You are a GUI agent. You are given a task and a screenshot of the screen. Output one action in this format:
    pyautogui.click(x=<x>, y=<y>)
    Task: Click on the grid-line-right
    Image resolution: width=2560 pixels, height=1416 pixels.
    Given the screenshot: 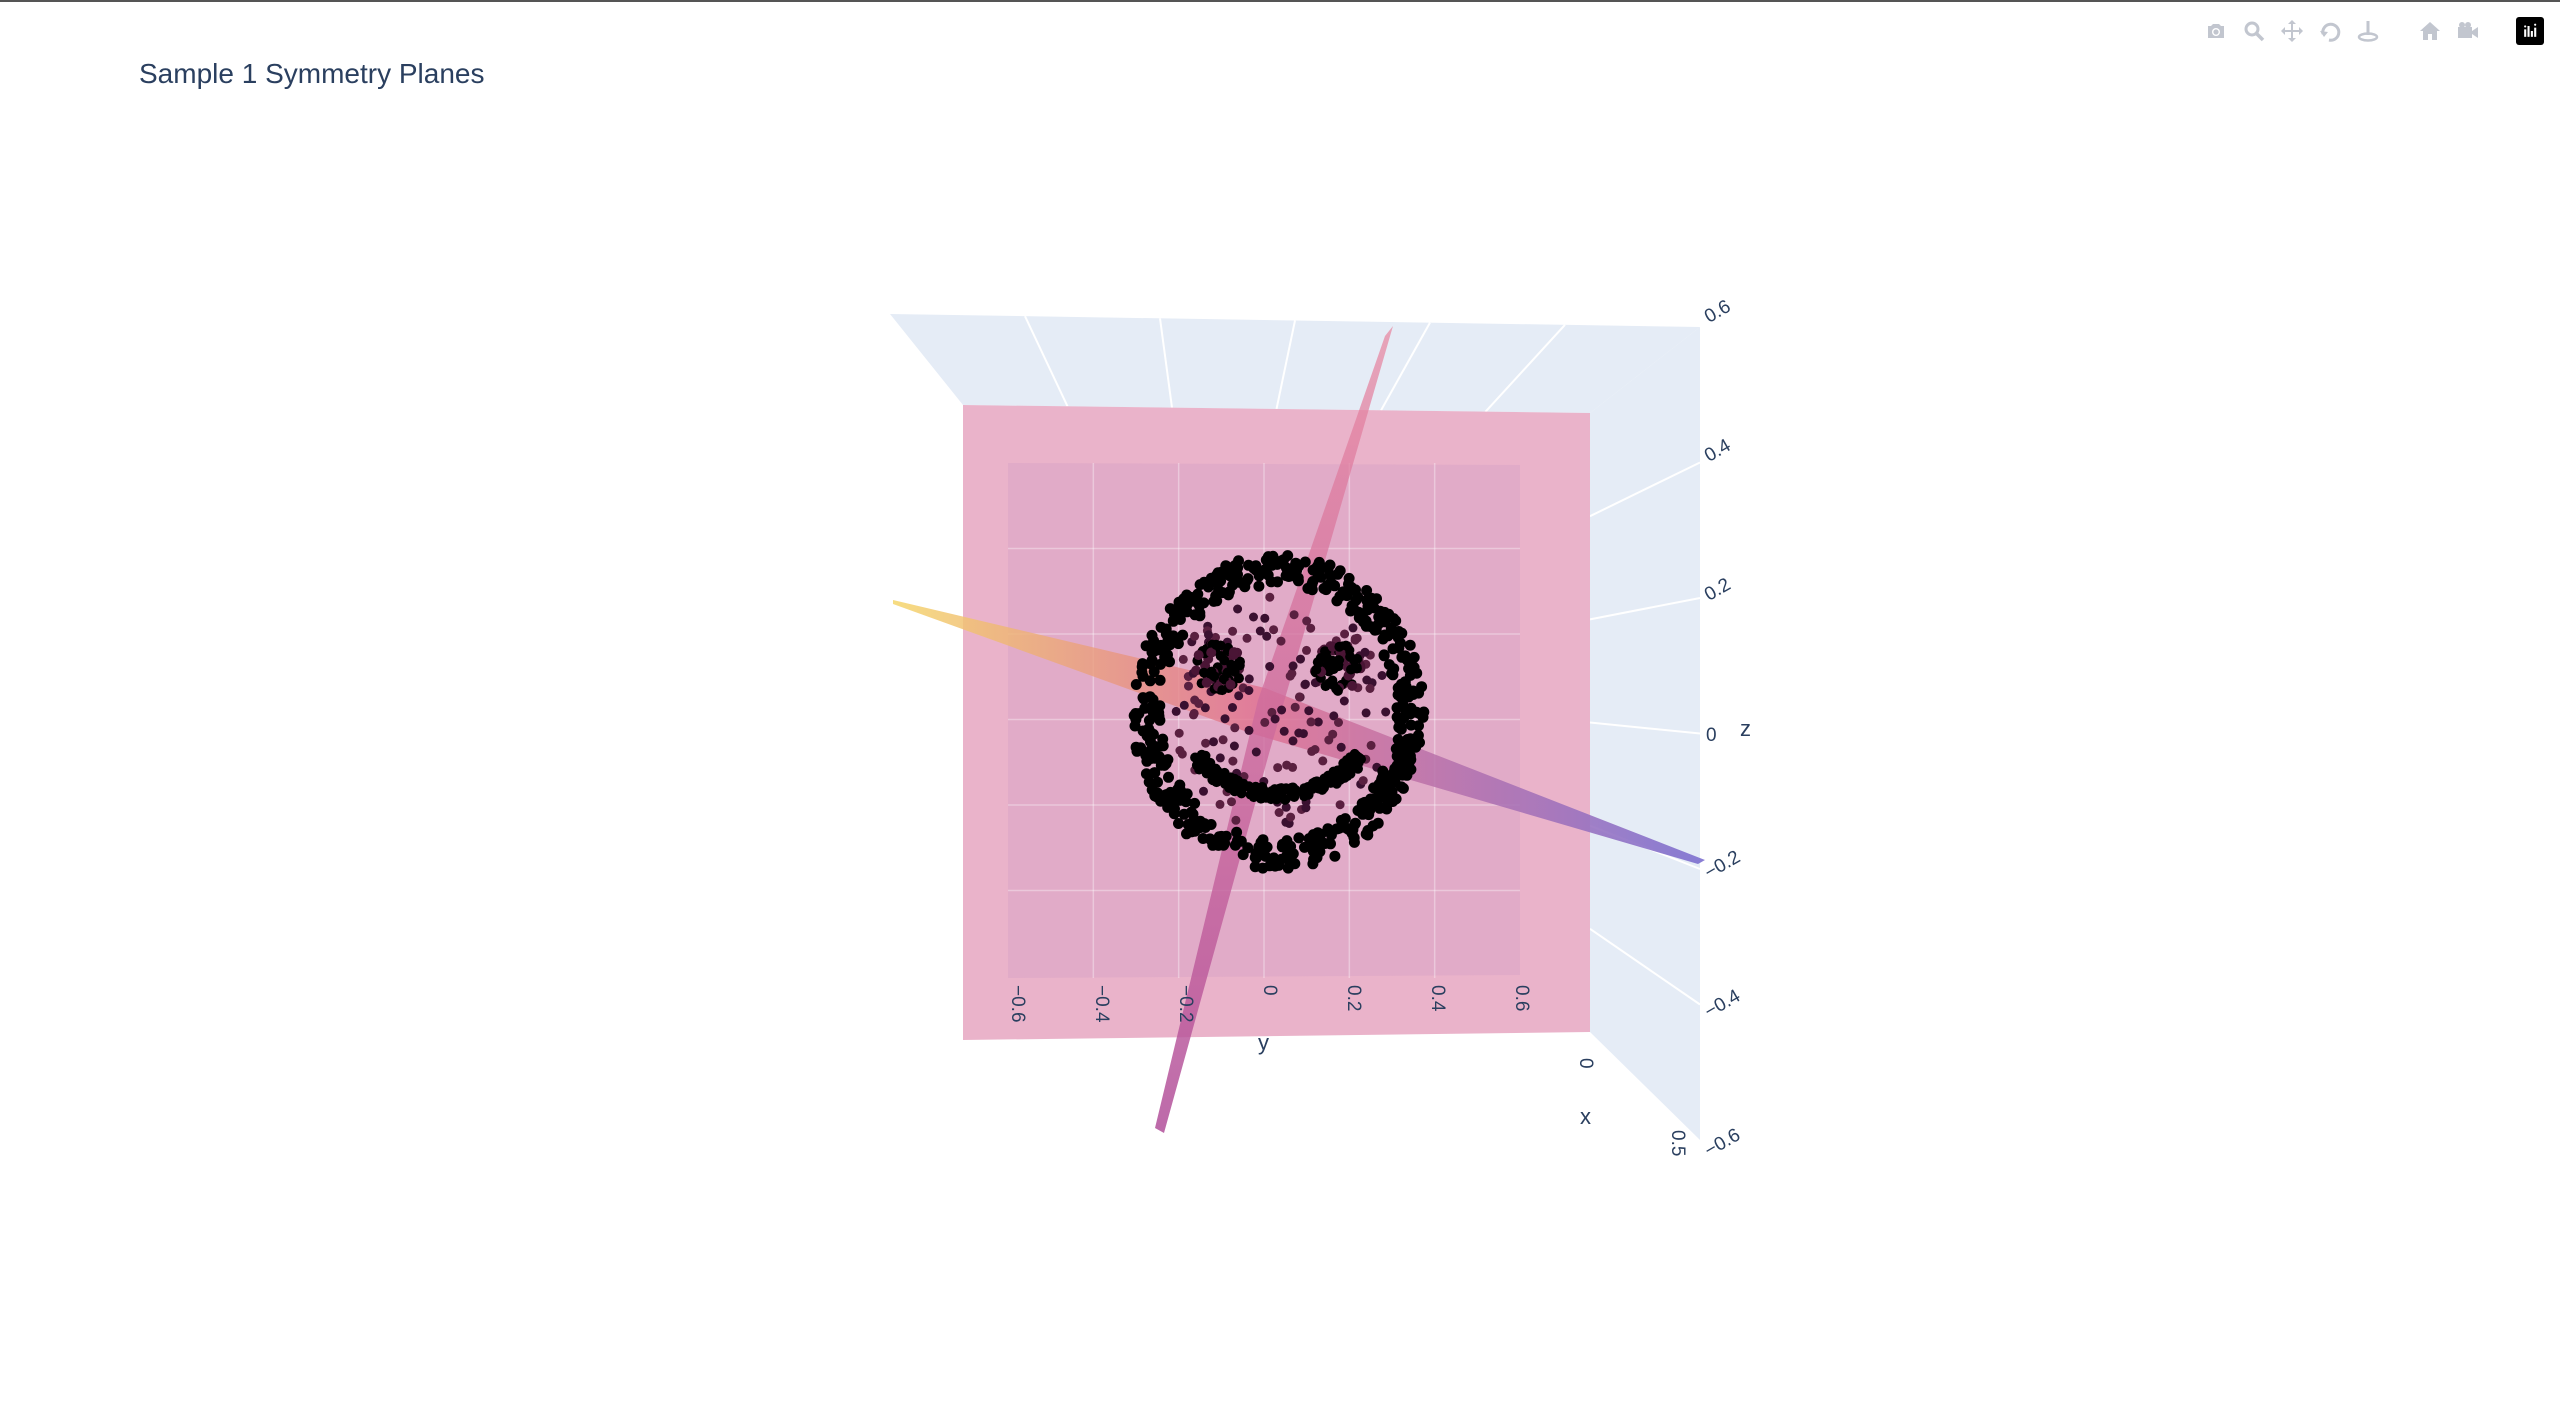 What is the action you would take?
    pyautogui.click(x=1645, y=728)
    